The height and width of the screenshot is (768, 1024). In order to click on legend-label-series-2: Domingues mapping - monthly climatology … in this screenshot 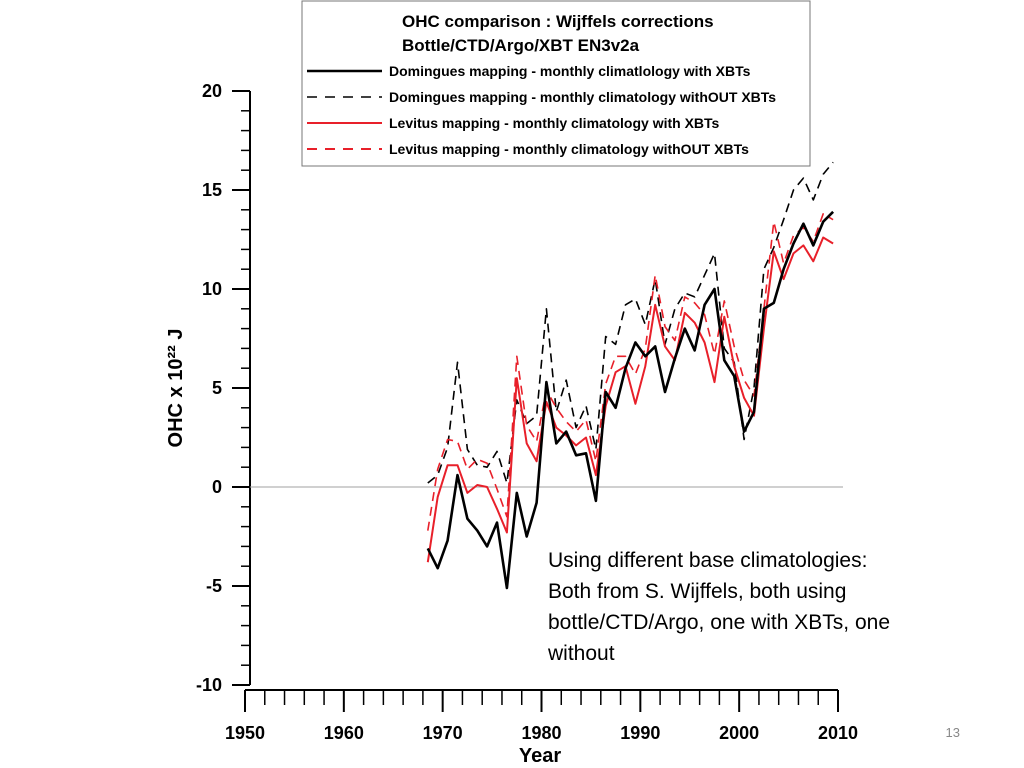, I will do `click(582, 97)`.